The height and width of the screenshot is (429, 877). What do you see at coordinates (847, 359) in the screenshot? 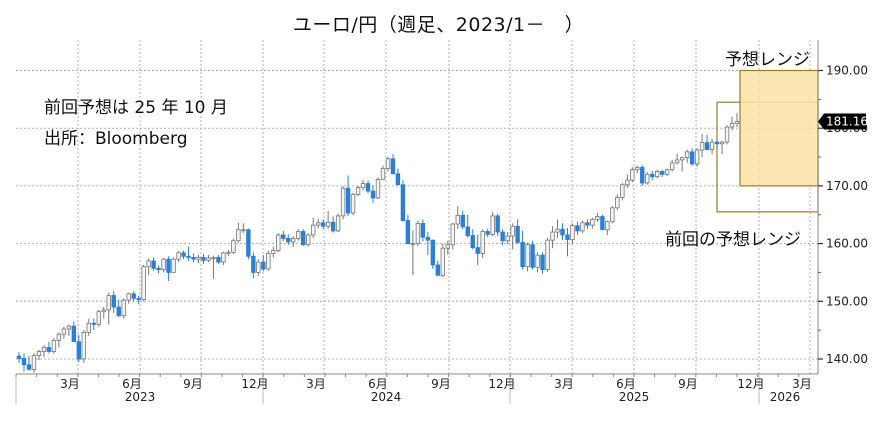
I see `y-tick-label: 140.00` at bounding box center [847, 359].